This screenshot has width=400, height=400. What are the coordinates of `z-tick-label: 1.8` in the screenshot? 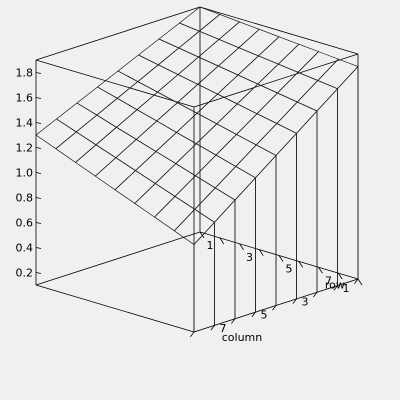 It's located at (25, 73).